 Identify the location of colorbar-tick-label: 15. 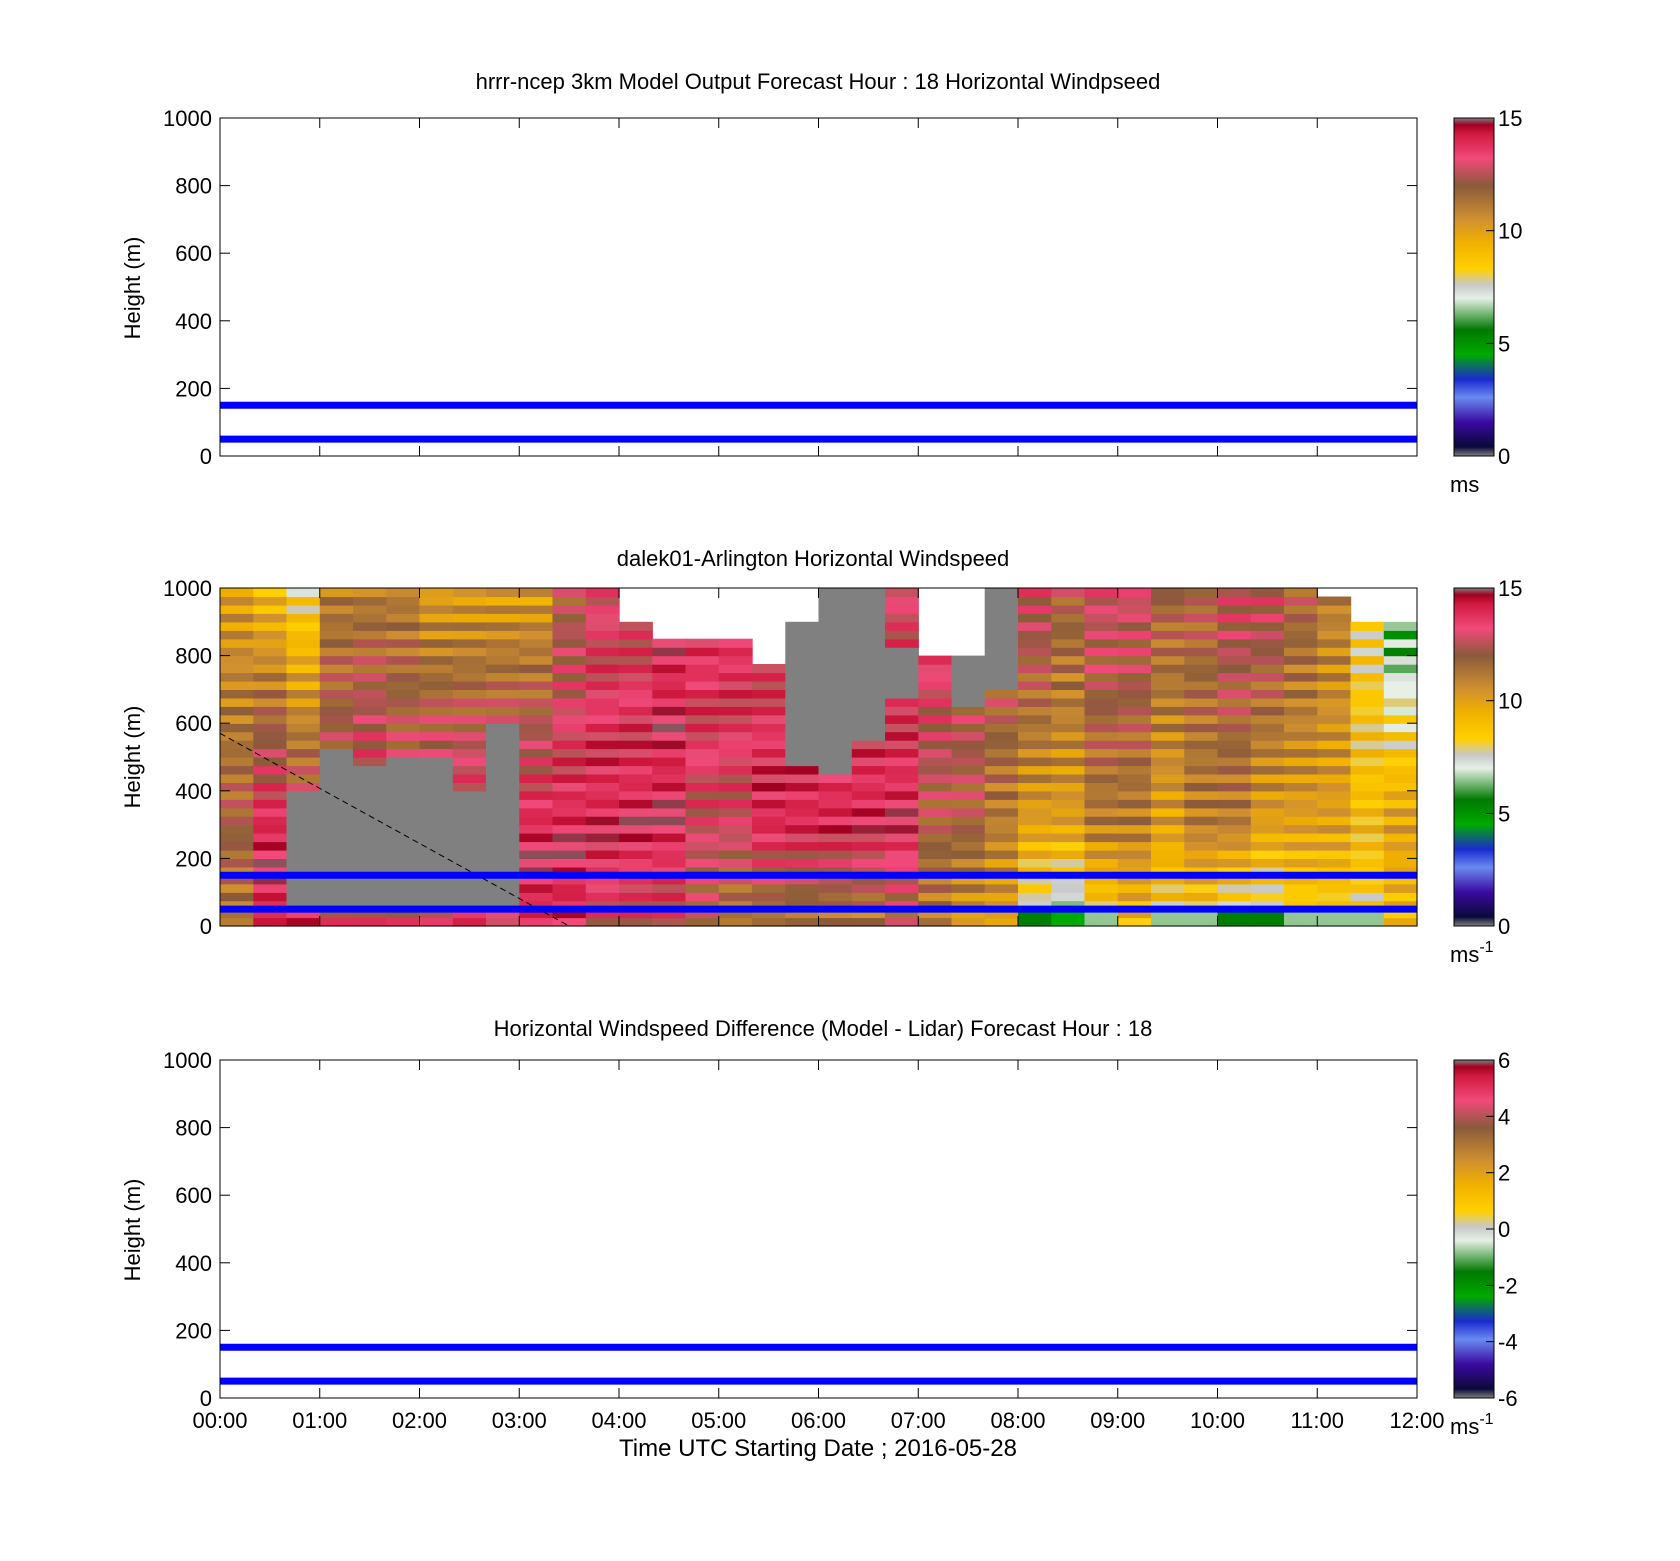
(1510, 588).